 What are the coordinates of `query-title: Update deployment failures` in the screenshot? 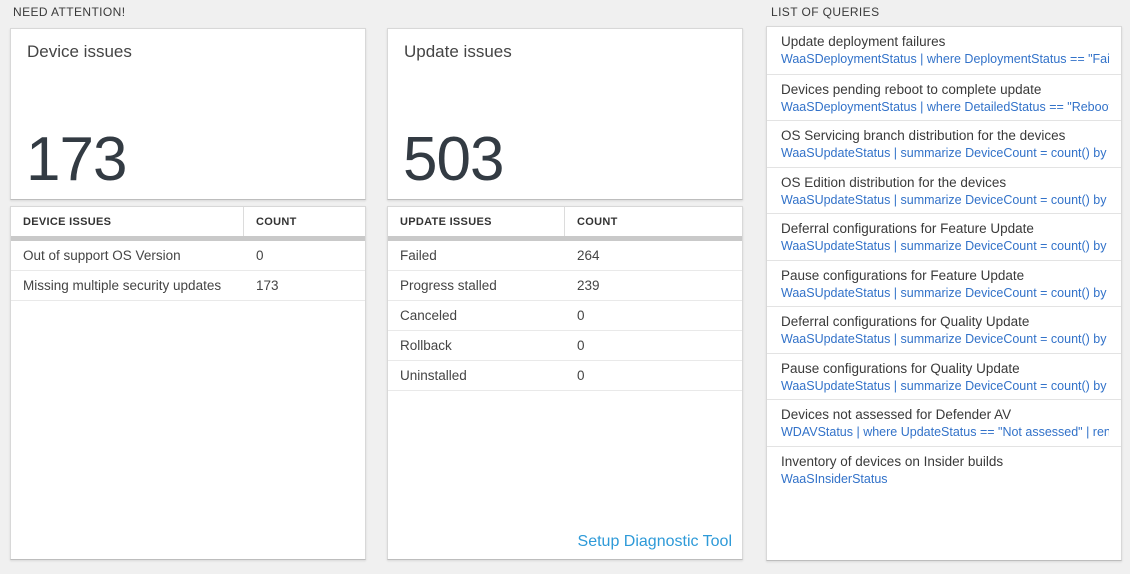 It's located at (863, 41).